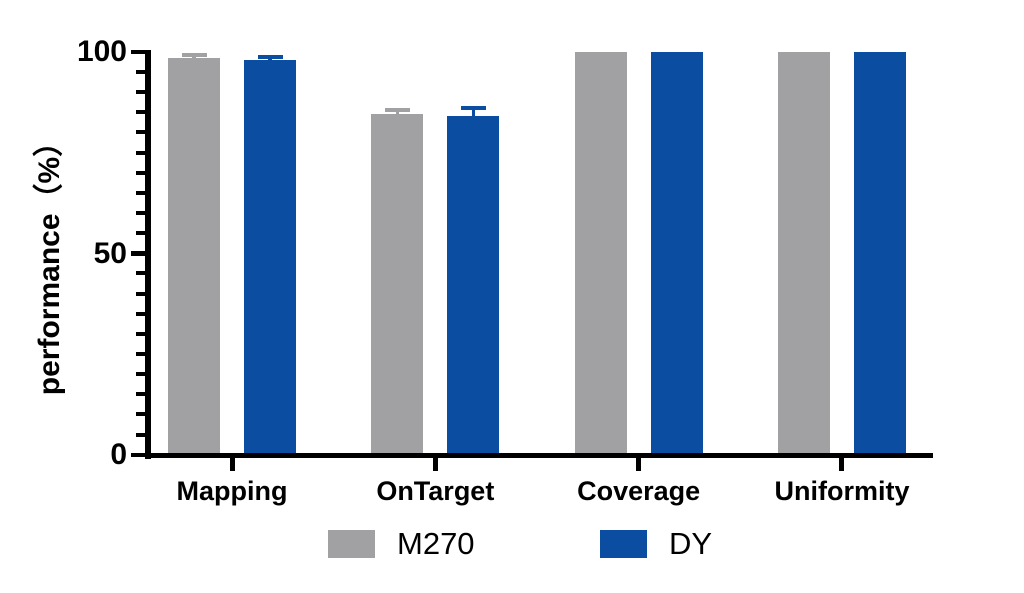  Describe the element at coordinates (270, 257) in the screenshot. I see `bar-dy-mapping` at that location.